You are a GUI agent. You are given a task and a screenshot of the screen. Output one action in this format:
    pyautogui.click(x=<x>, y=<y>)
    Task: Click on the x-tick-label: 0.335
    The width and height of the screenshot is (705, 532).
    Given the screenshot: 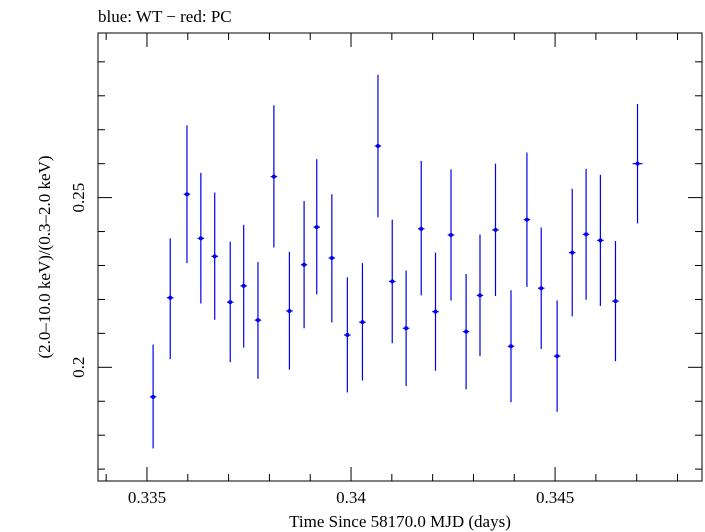 What is the action you would take?
    pyautogui.click(x=147, y=497)
    